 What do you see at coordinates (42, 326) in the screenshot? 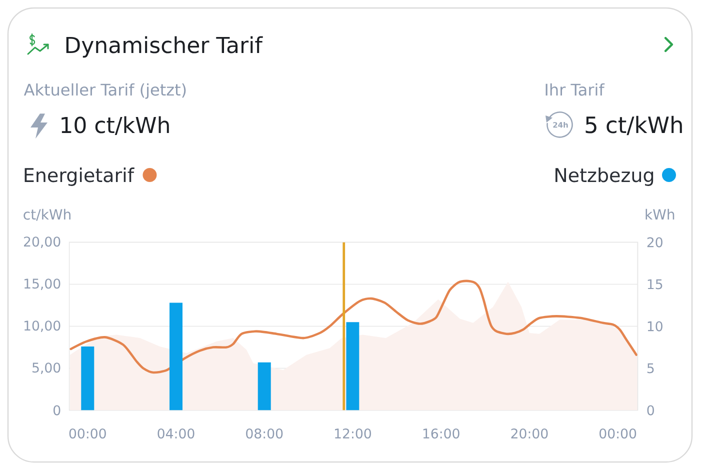
I see `y-tick-label: 10,00` at bounding box center [42, 326].